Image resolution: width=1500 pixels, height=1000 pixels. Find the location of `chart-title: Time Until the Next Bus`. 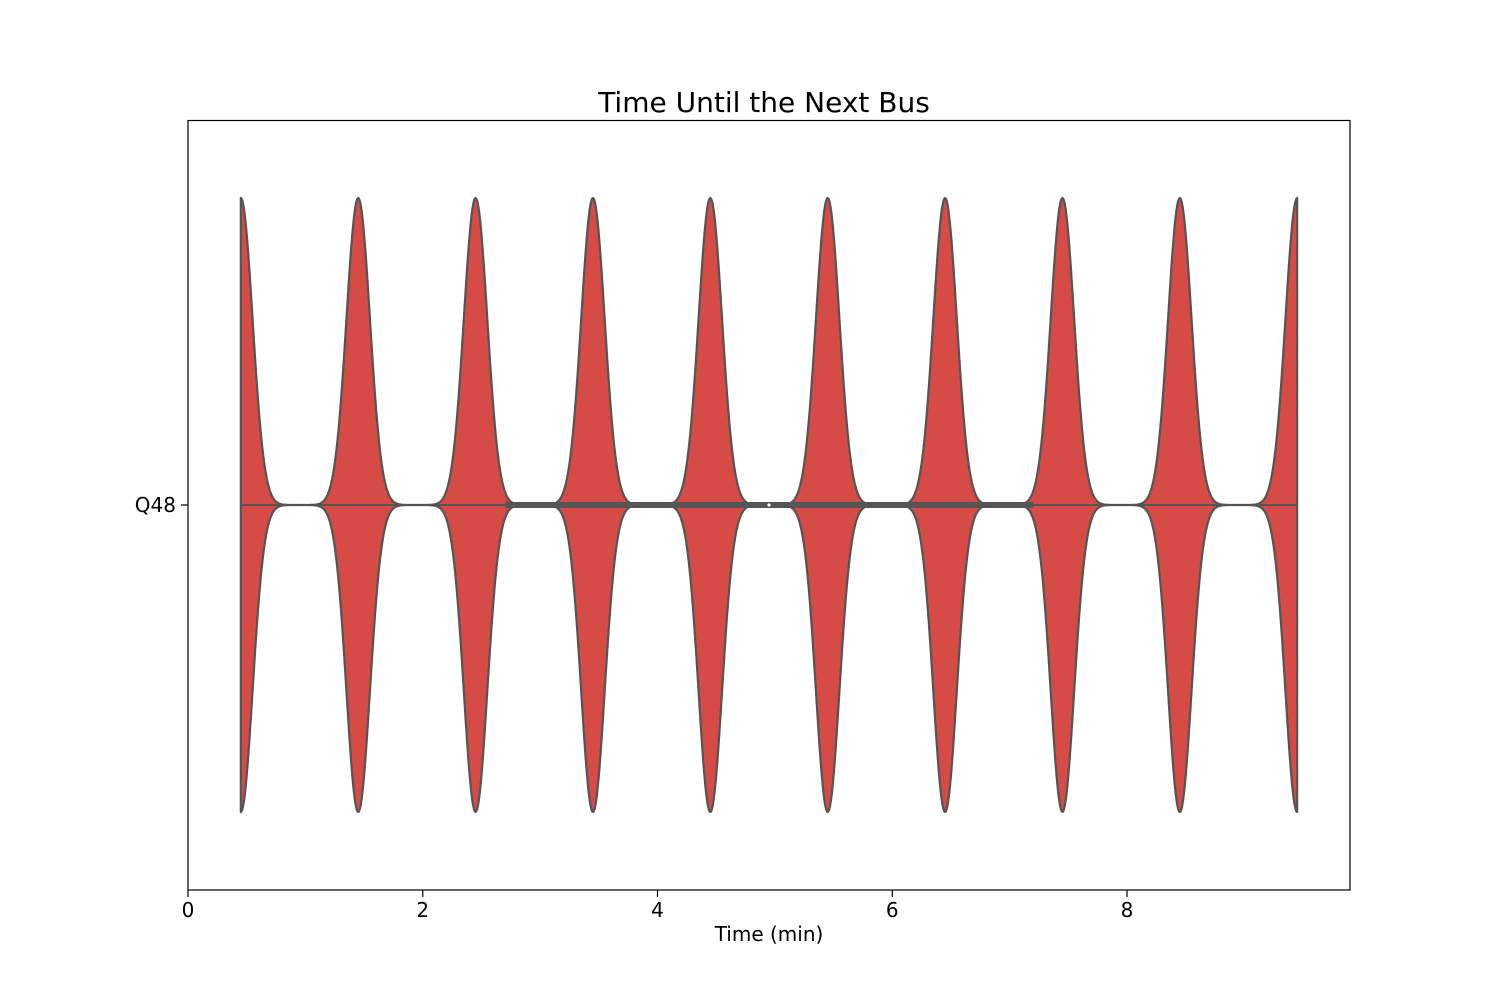

chart-title: Time Until the Next Bus is located at coordinates (763, 102).